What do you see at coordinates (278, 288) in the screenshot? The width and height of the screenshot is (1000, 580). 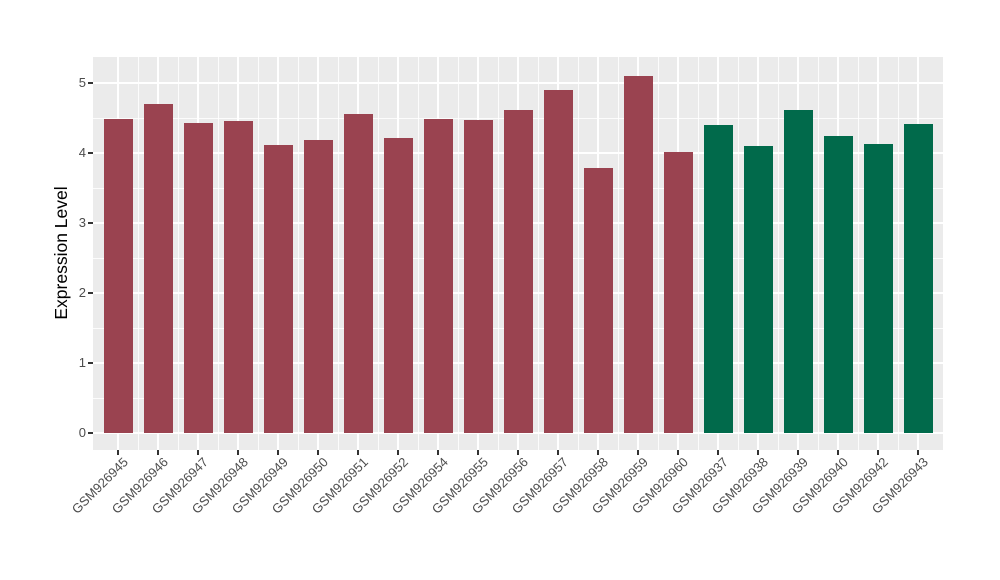 I see `bar-GSM926949` at bounding box center [278, 288].